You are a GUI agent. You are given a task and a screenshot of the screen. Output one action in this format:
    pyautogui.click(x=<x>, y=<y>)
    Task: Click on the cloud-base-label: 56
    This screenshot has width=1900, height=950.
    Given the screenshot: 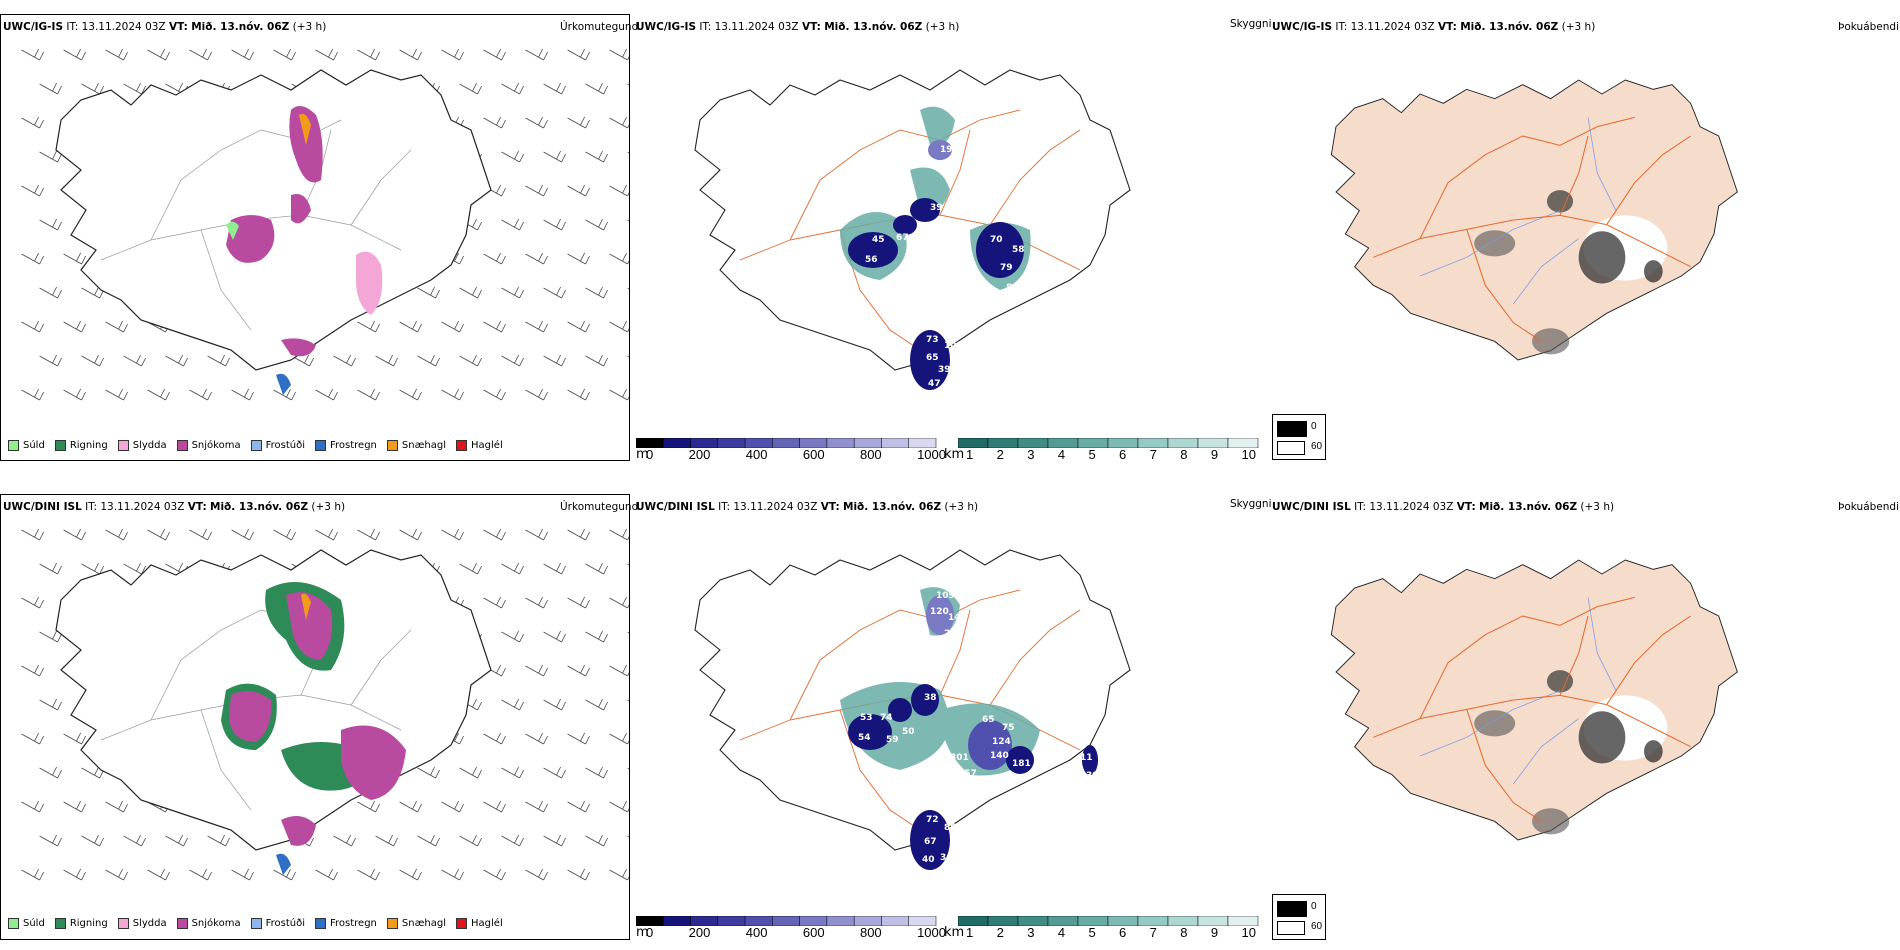 What is the action you would take?
    pyautogui.click(x=871, y=260)
    